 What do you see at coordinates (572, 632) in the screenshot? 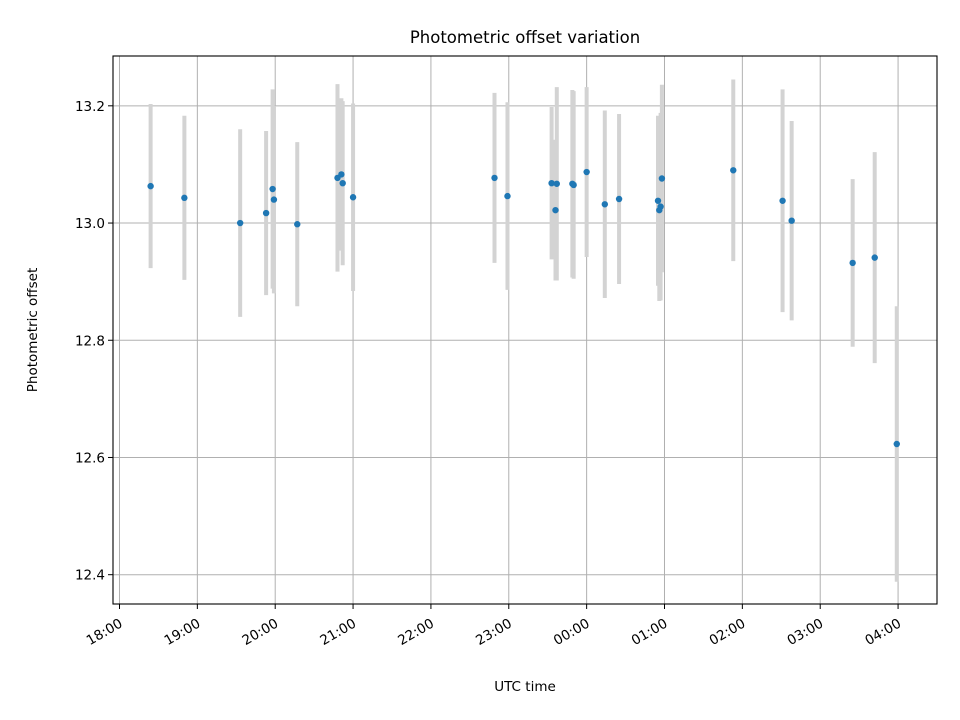
I see `x-tick-label: 00:00` at bounding box center [572, 632].